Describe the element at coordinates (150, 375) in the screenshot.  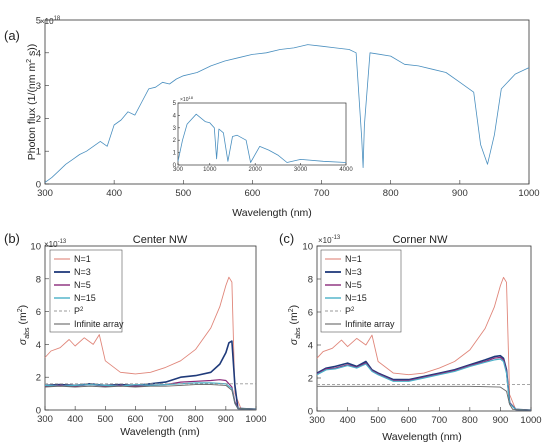
I see `panel-b-series-n3` at that location.